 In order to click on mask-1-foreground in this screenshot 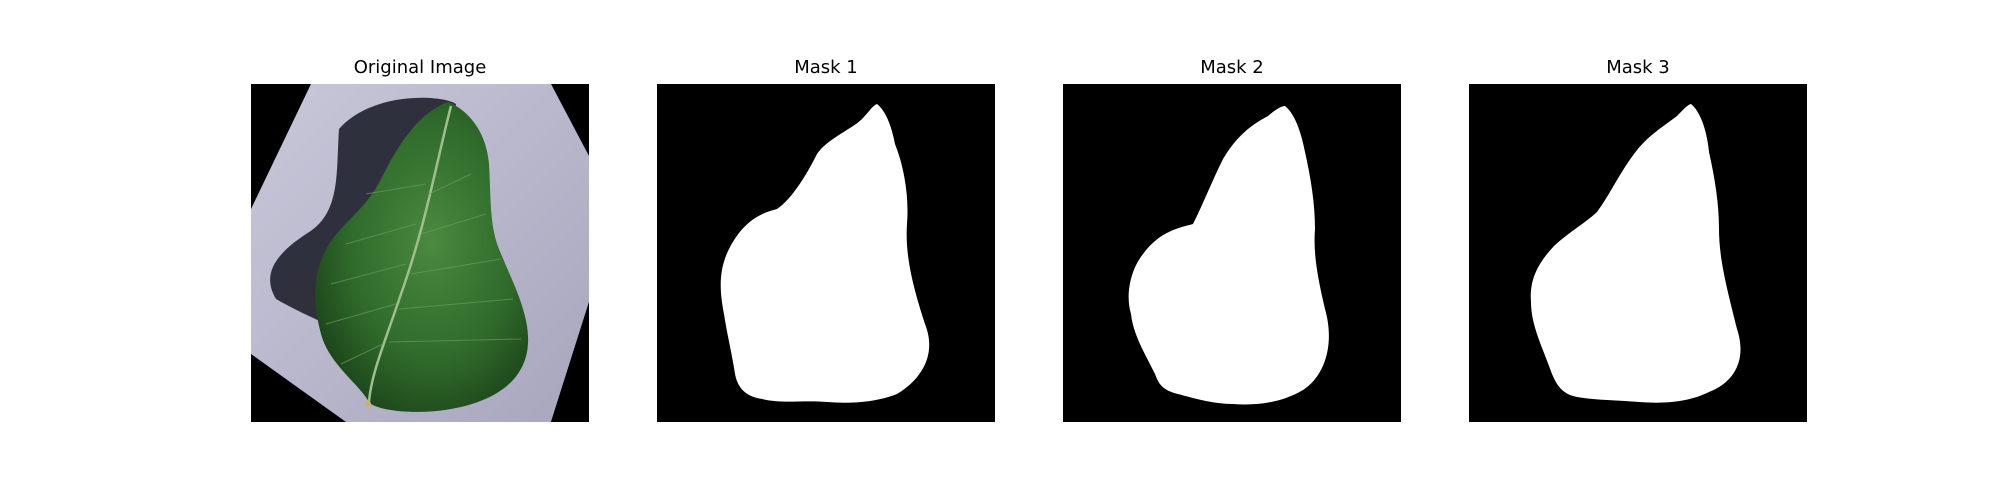, I will do `click(825, 253)`.